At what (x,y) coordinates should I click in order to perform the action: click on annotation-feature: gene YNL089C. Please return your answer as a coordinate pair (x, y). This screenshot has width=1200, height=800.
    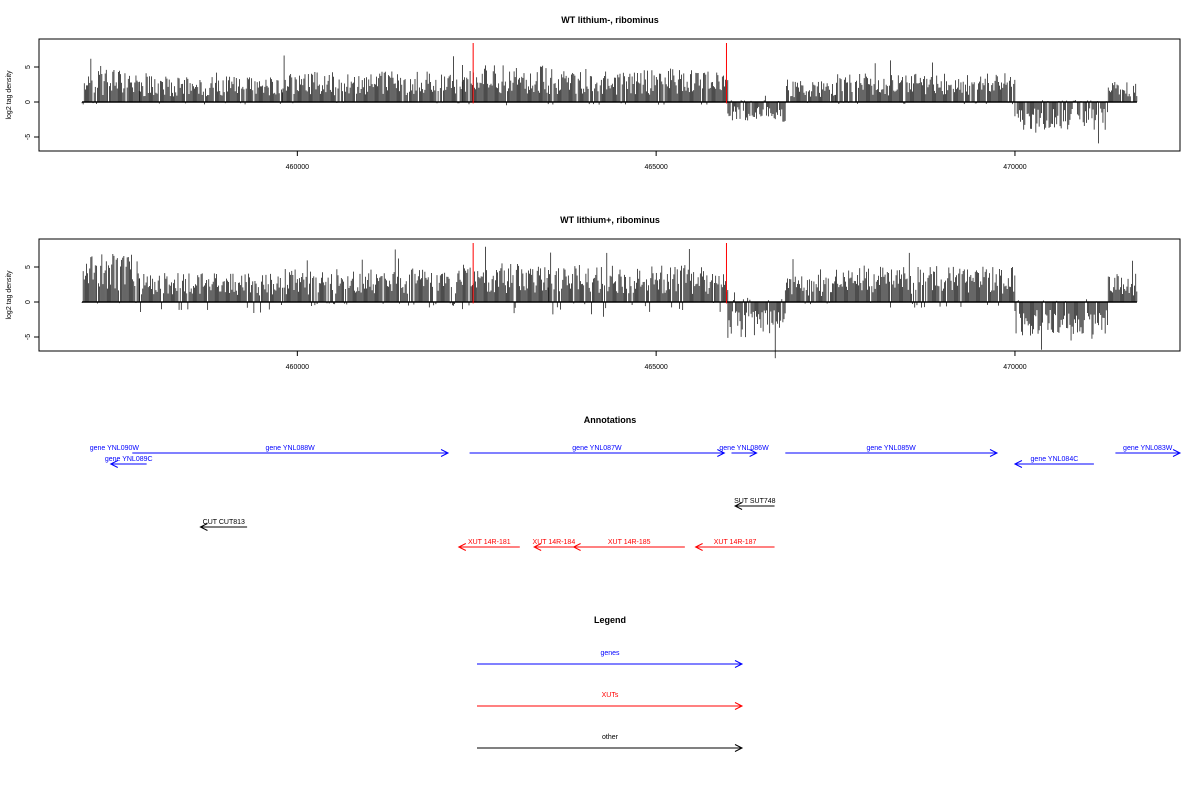
    Looking at the image, I should click on (129, 462).